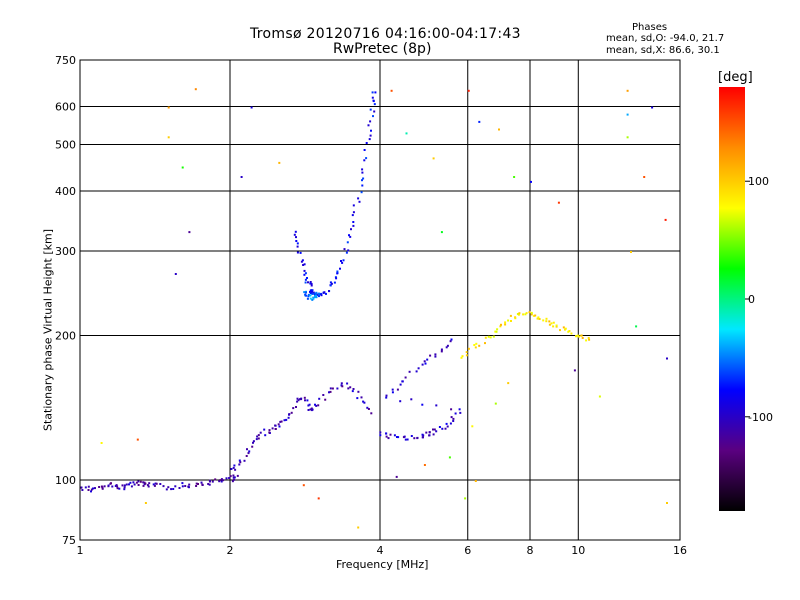  What do you see at coordinates (663, 50) in the screenshot?
I see `phases-x-stats: mean, sd,X: 86.6, 30.1` at bounding box center [663, 50].